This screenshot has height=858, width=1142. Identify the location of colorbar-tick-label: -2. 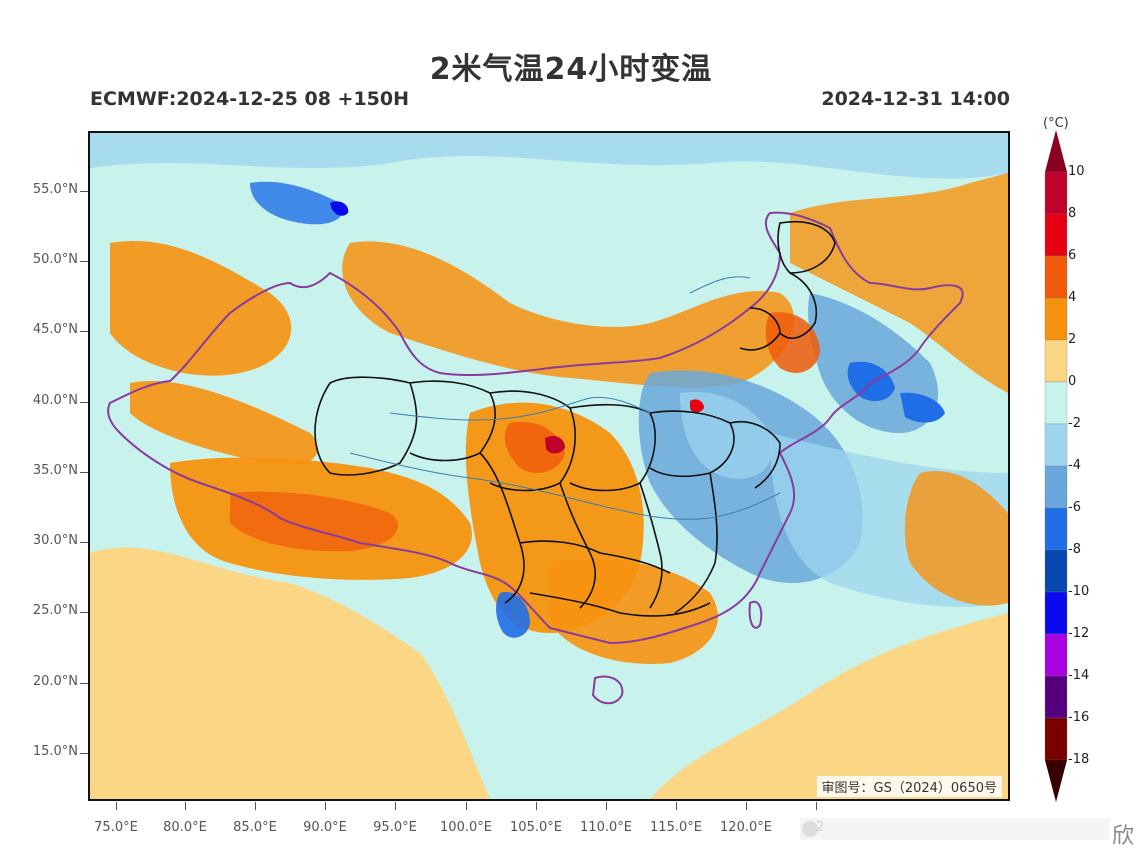
(1074, 423).